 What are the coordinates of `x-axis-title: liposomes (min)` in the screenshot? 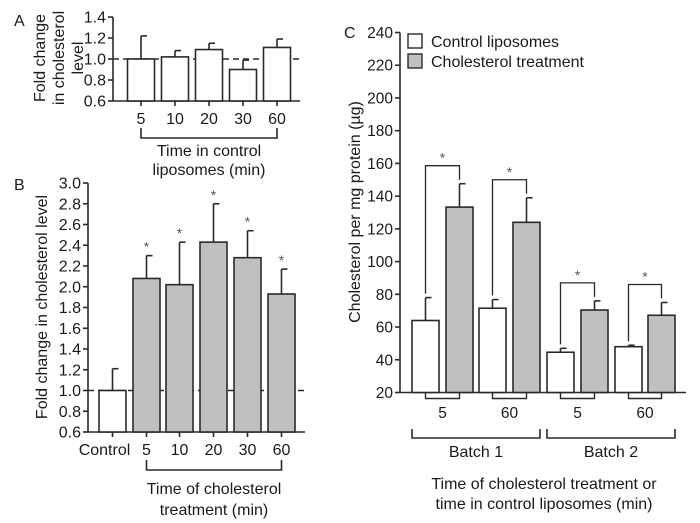 It's located at (209, 170).